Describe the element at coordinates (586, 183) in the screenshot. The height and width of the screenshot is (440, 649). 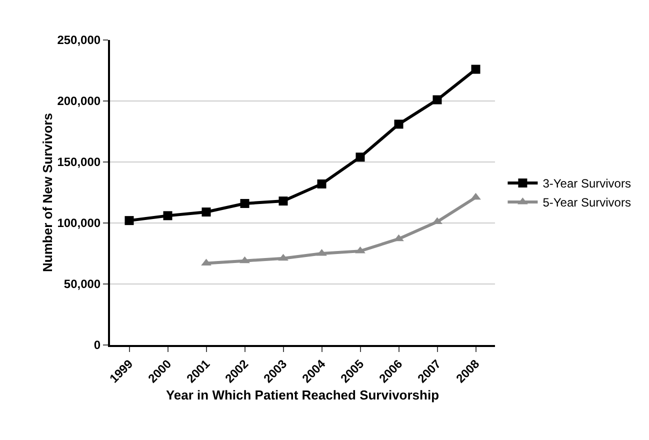
I see `legend-label: 3-Year Survivors` at that location.